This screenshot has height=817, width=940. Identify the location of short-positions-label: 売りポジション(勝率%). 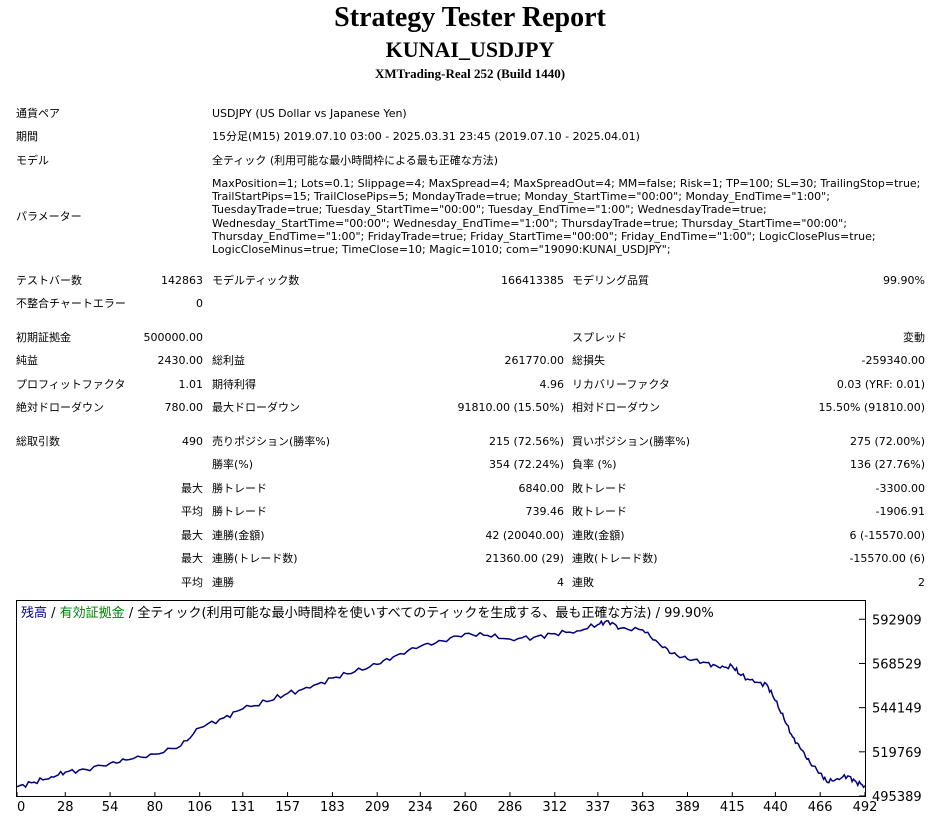
(271, 441).